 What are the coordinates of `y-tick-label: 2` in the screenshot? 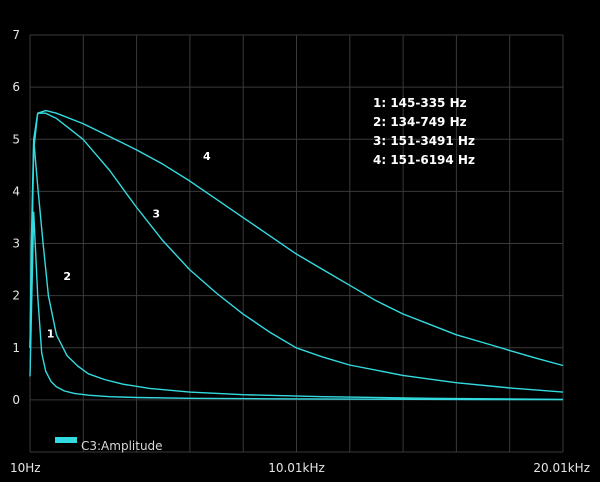 It's located at (16, 296).